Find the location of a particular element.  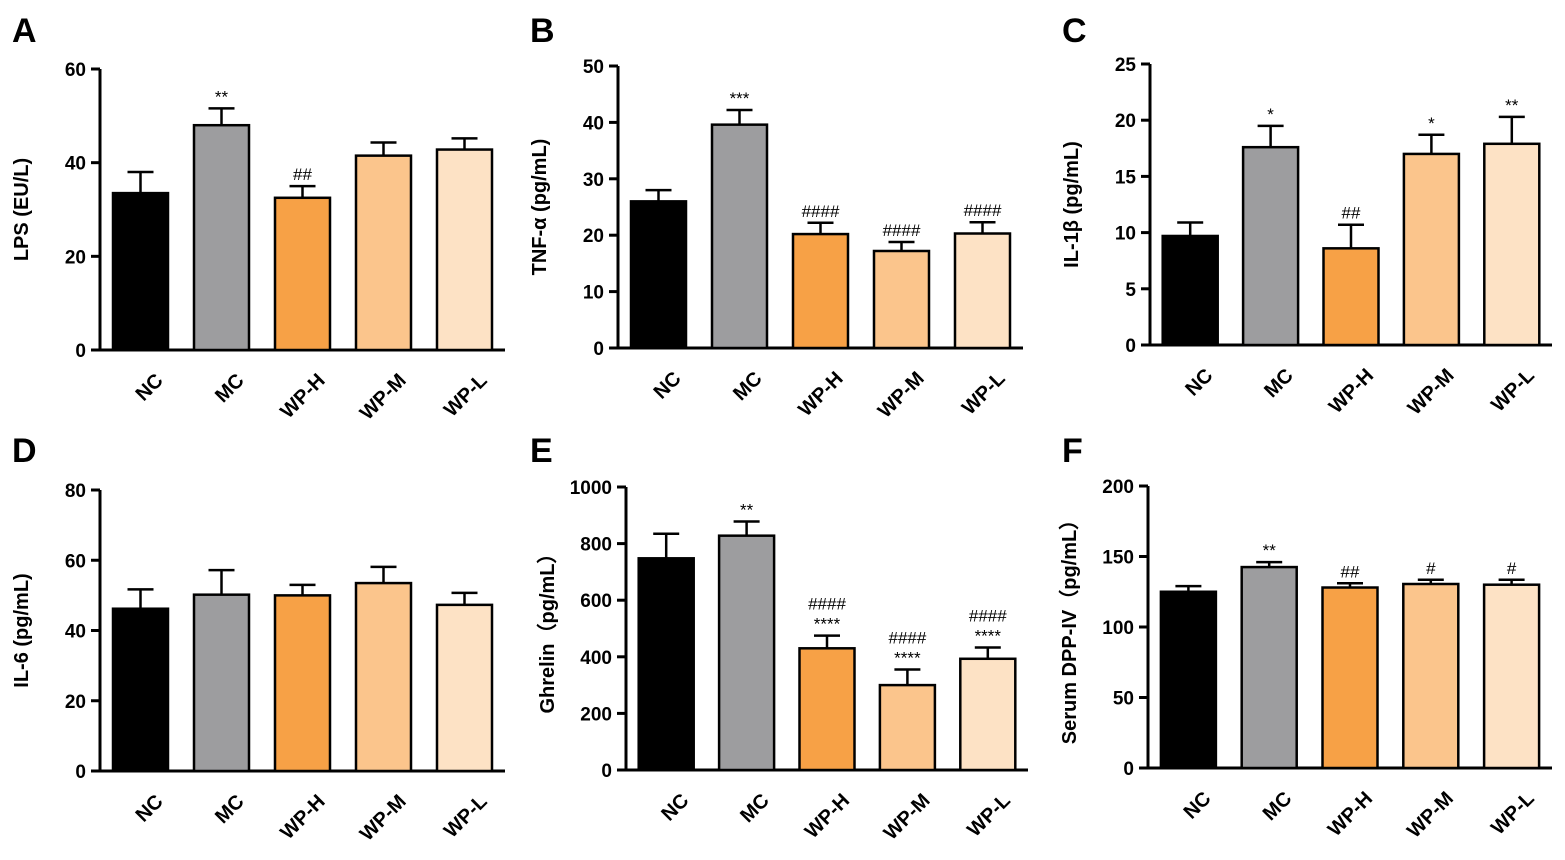

y-tick-label: 15 is located at coordinates (1126, 177).